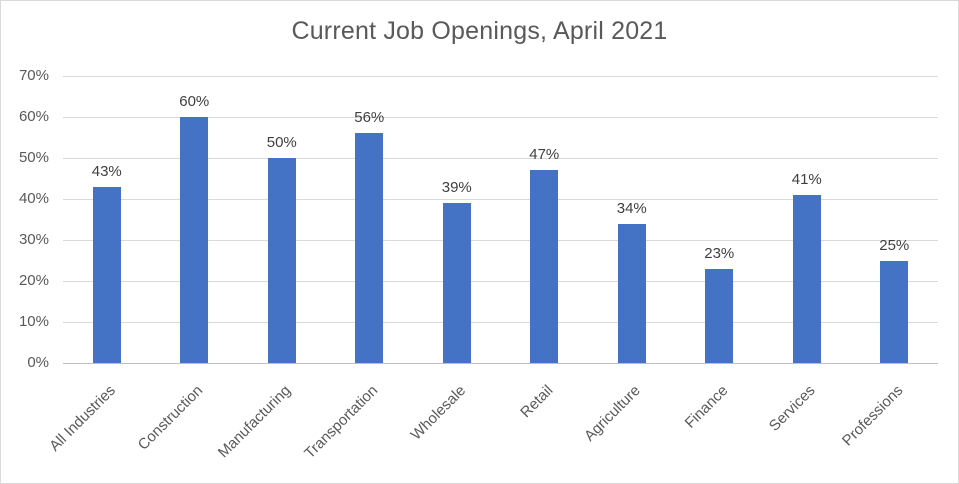 The height and width of the screenshot is (484, 959). What do you see at coordinates (33, 321) in the screenshot?
I see `y-axis-label: 10%` at bounding box center [33, 321].